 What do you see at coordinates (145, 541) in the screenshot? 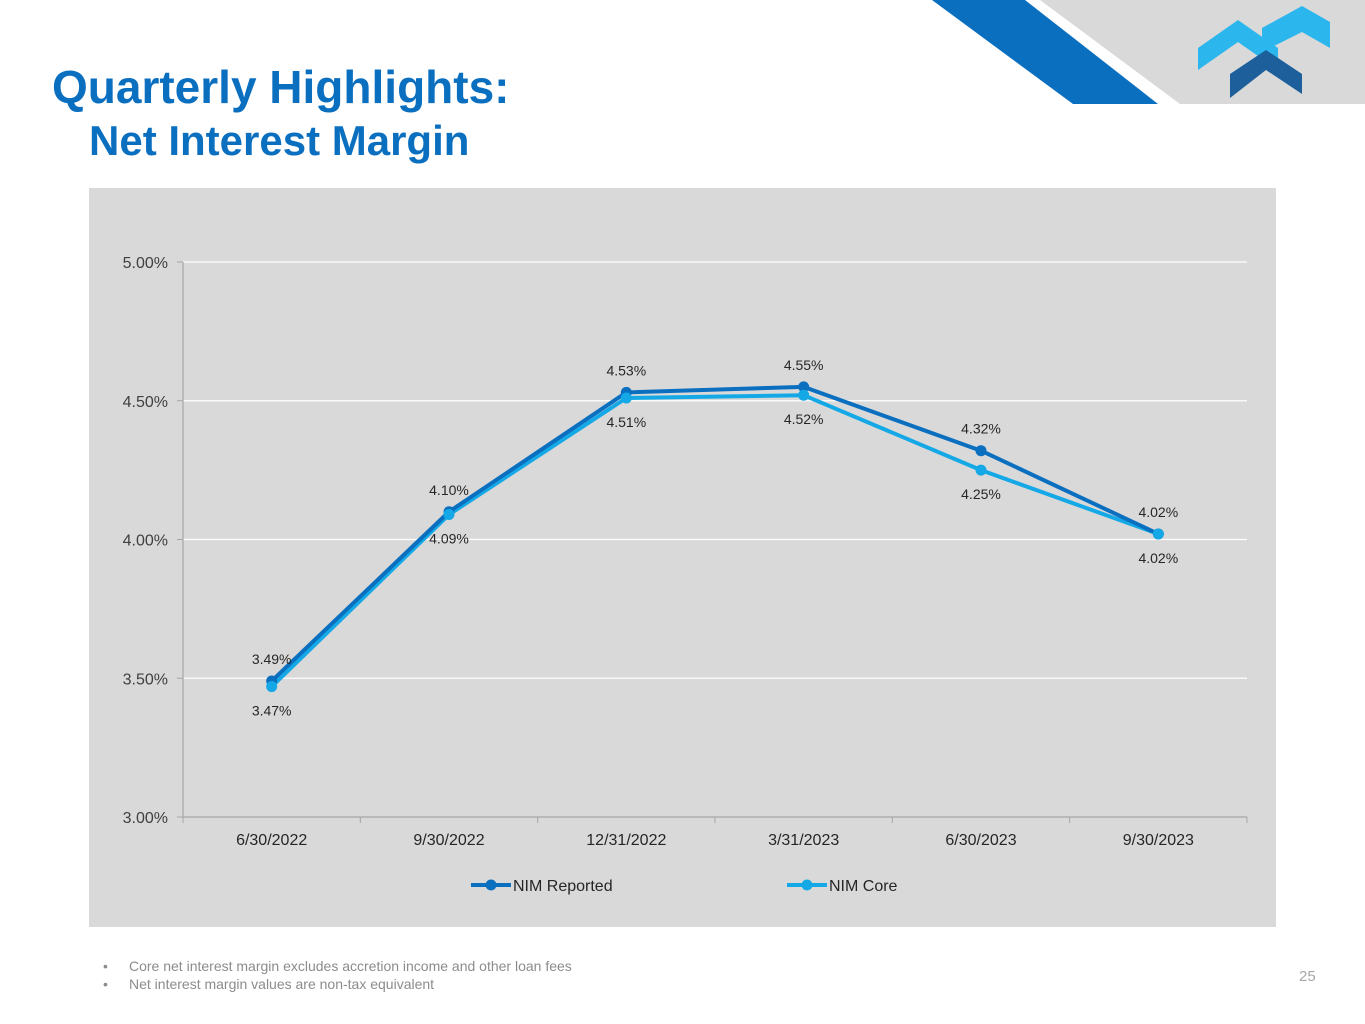
I see `y-tick-label: 4.00%` at bounding box center [145, 541].